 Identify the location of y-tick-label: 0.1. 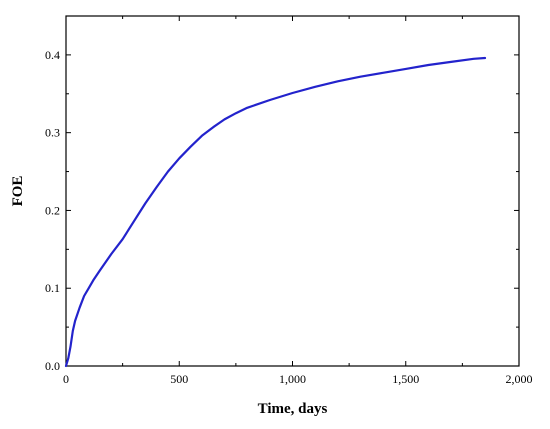
(52, 288).